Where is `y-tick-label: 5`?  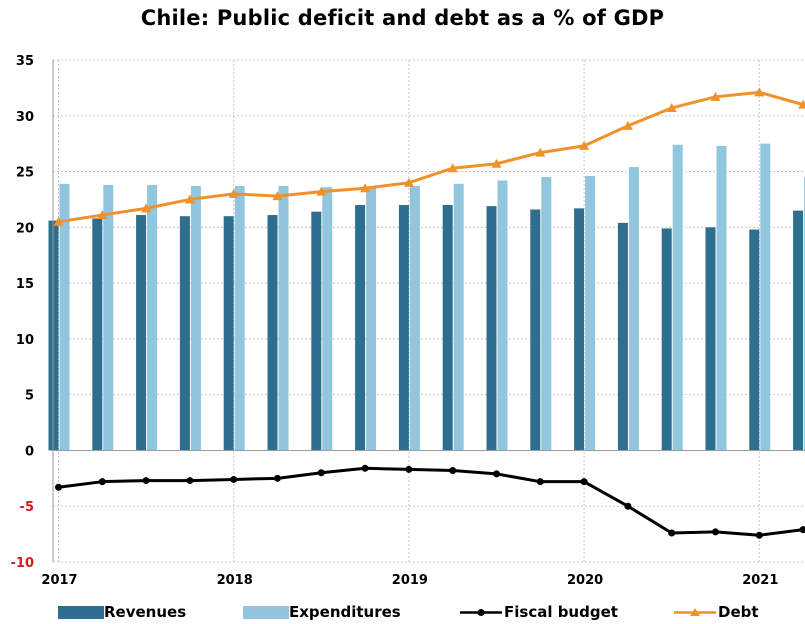
y-tick-label: 5 is located at coordinates (29, 396).